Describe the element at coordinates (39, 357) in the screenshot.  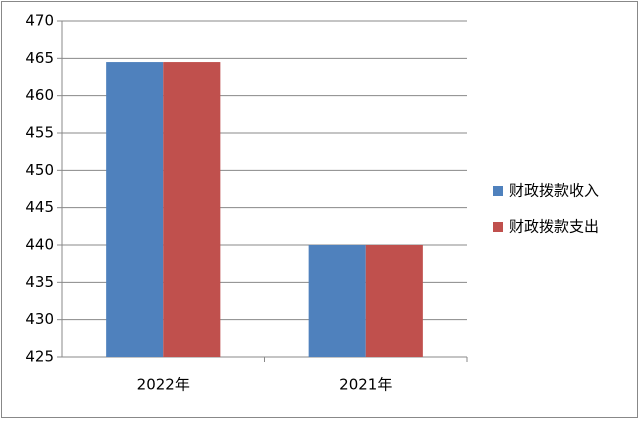
I see `y-tick-label: 425` at that location.